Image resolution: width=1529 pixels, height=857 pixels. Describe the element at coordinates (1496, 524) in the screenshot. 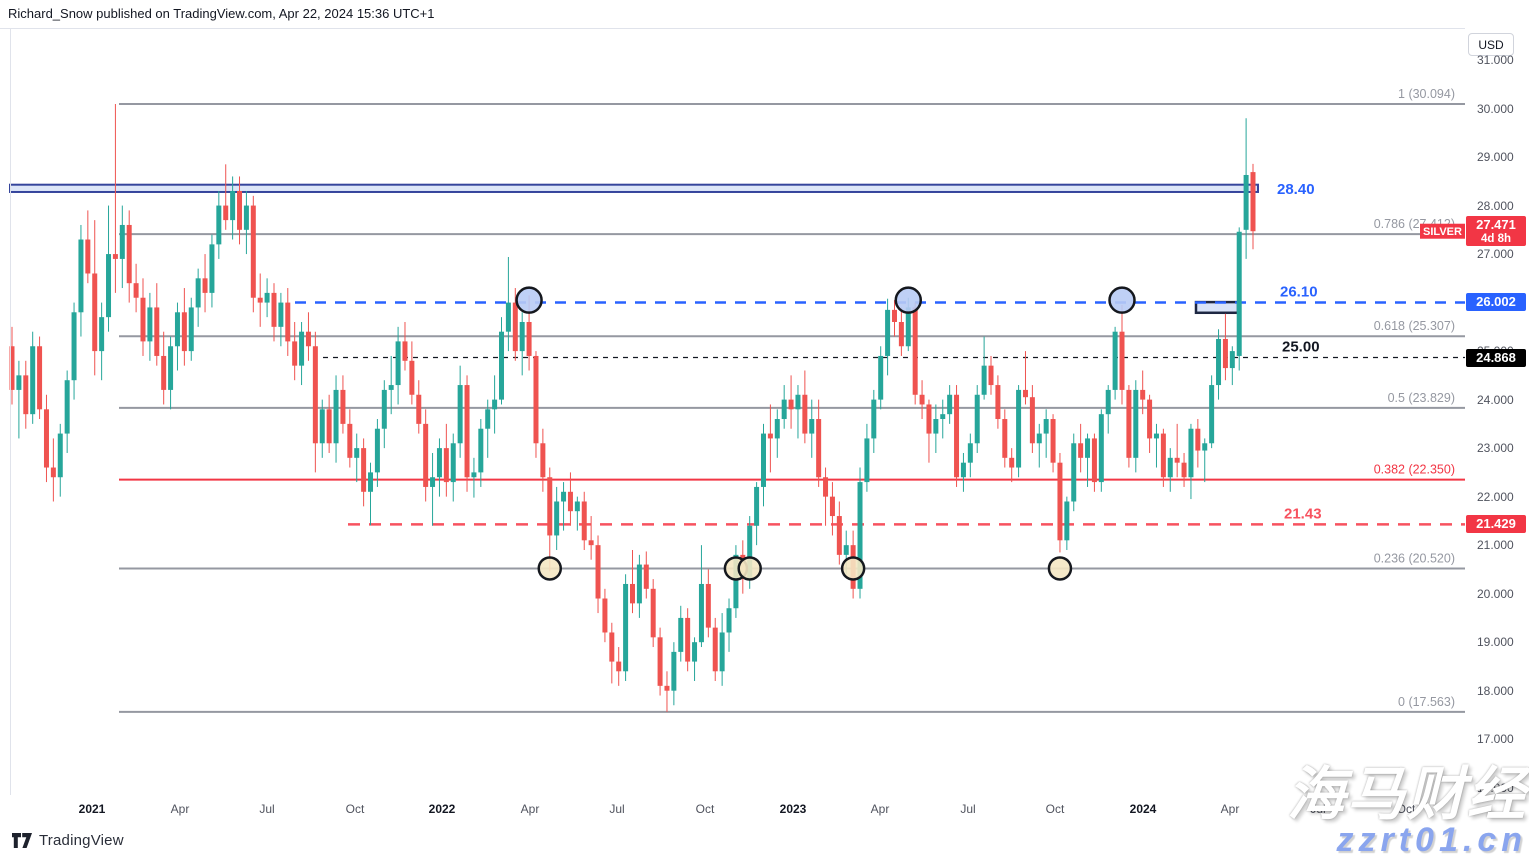

I see `price-badge: 21.429` at that location.